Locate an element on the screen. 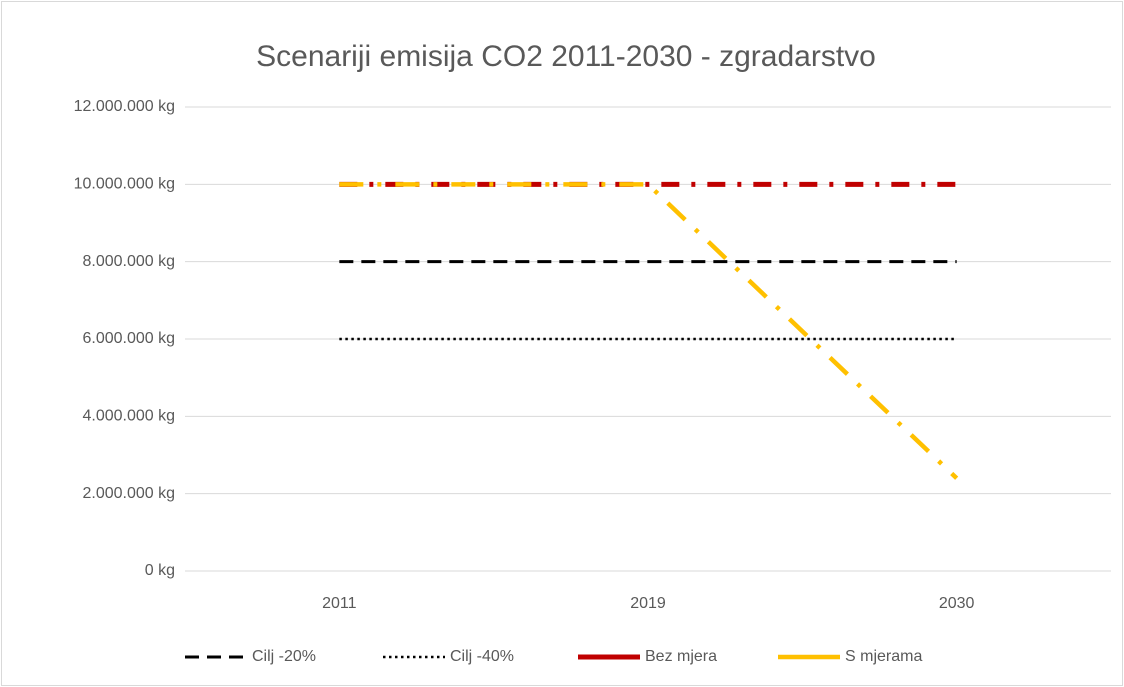 This screenshot has height=687, width=1124. x-tick-label: 2030 is located at coordinates (957, 603).